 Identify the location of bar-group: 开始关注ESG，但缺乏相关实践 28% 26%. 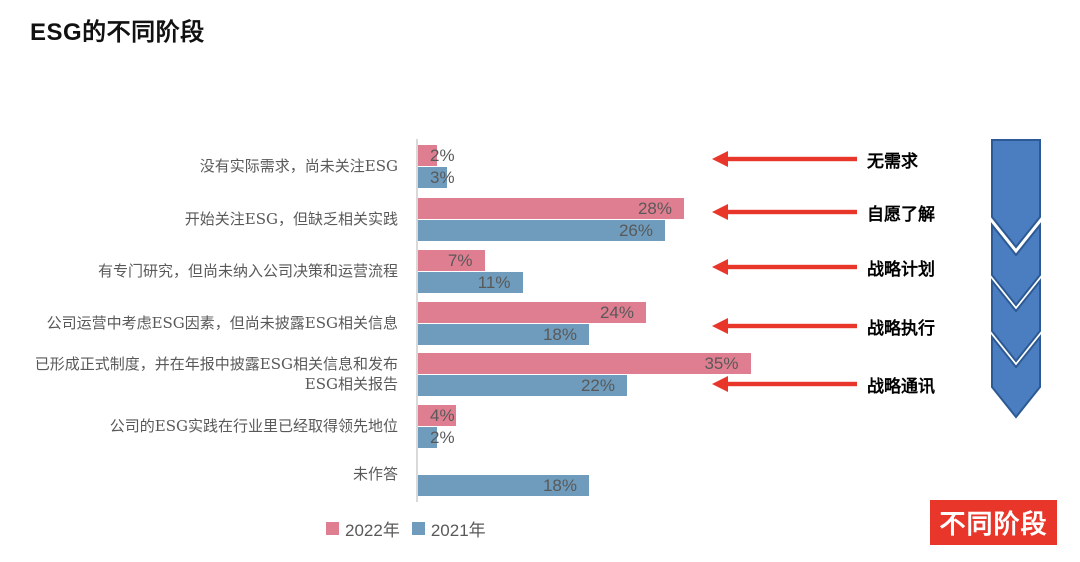
(540, 219).